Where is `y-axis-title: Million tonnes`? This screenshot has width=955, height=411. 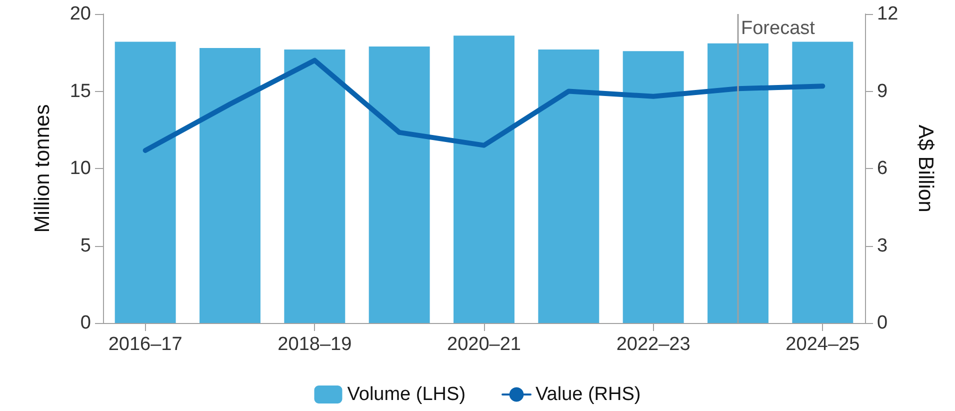 y-axis-title: Million tonnes is located at coordinates (42, 168).